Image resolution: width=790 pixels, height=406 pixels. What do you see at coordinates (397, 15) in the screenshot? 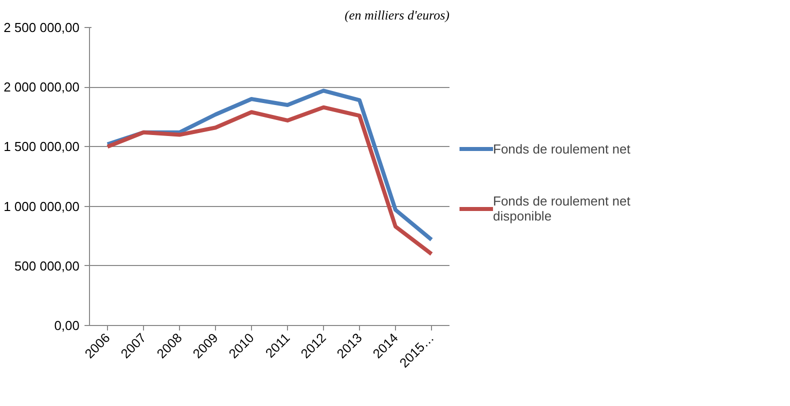
I see `text: (en milliers d'euros)` at bounding box center [397, 15].